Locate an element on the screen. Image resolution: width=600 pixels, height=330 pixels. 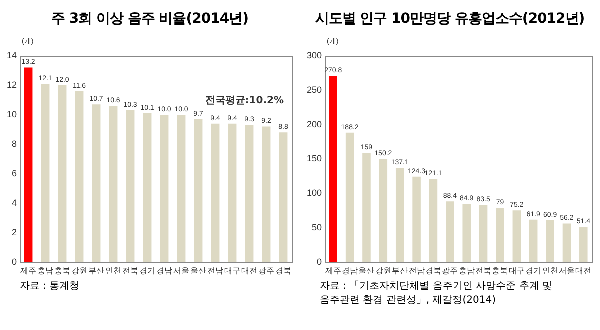
chart-title: 주 3회 이상 음주 비율(2014년) is located at coordinates (150, 19).